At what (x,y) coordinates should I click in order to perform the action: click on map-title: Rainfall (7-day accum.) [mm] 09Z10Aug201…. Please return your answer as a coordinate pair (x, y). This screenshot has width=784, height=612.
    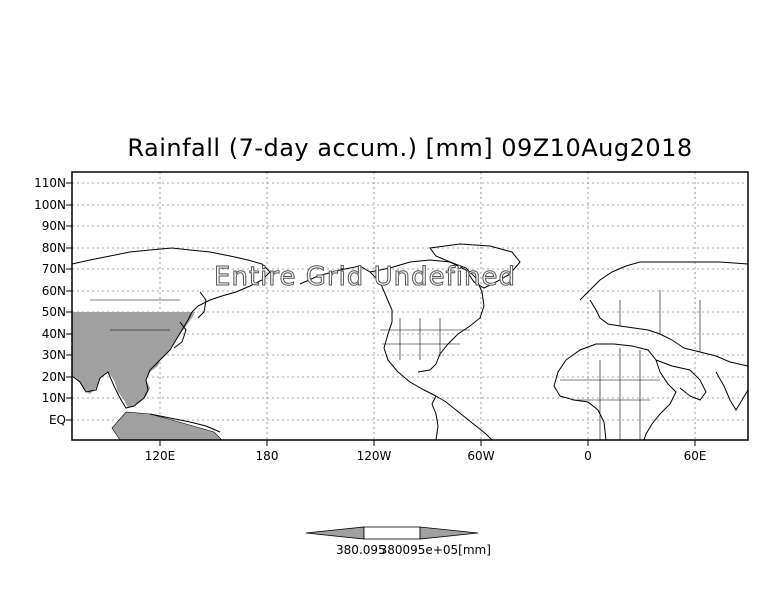
    Looking at the image, I should click on (410, 148).